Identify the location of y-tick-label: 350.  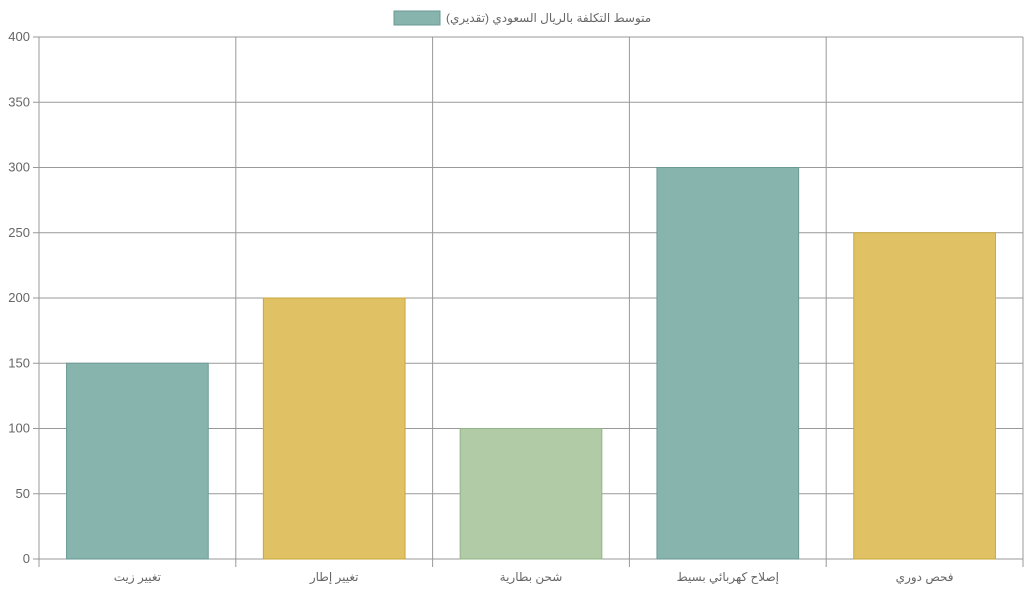
(19, 101).